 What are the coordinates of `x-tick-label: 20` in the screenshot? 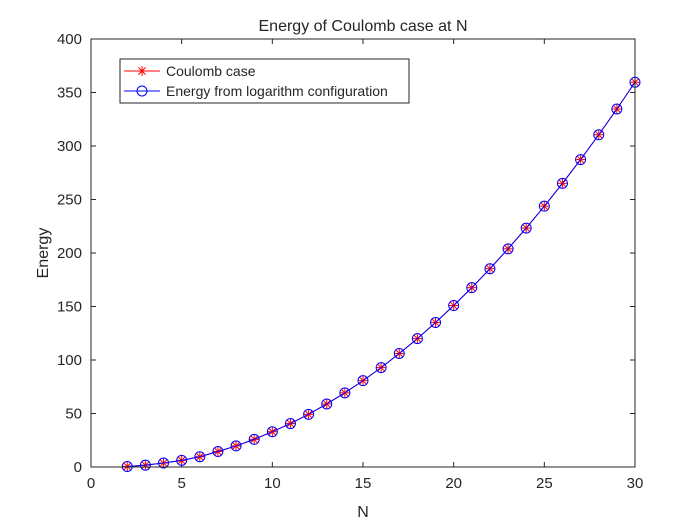 It's located at (453, 483).